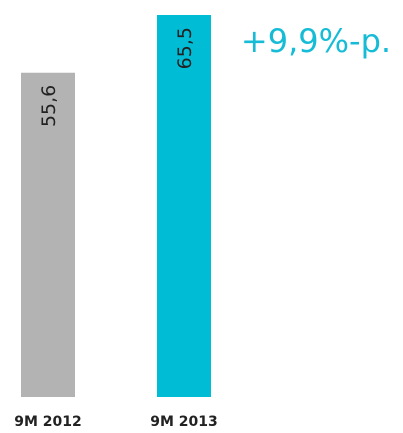  What do you see at coordinates (49, 106) in the screenshot?
I see `bar-value-label: 55,6` at bounding box center [49, 106].